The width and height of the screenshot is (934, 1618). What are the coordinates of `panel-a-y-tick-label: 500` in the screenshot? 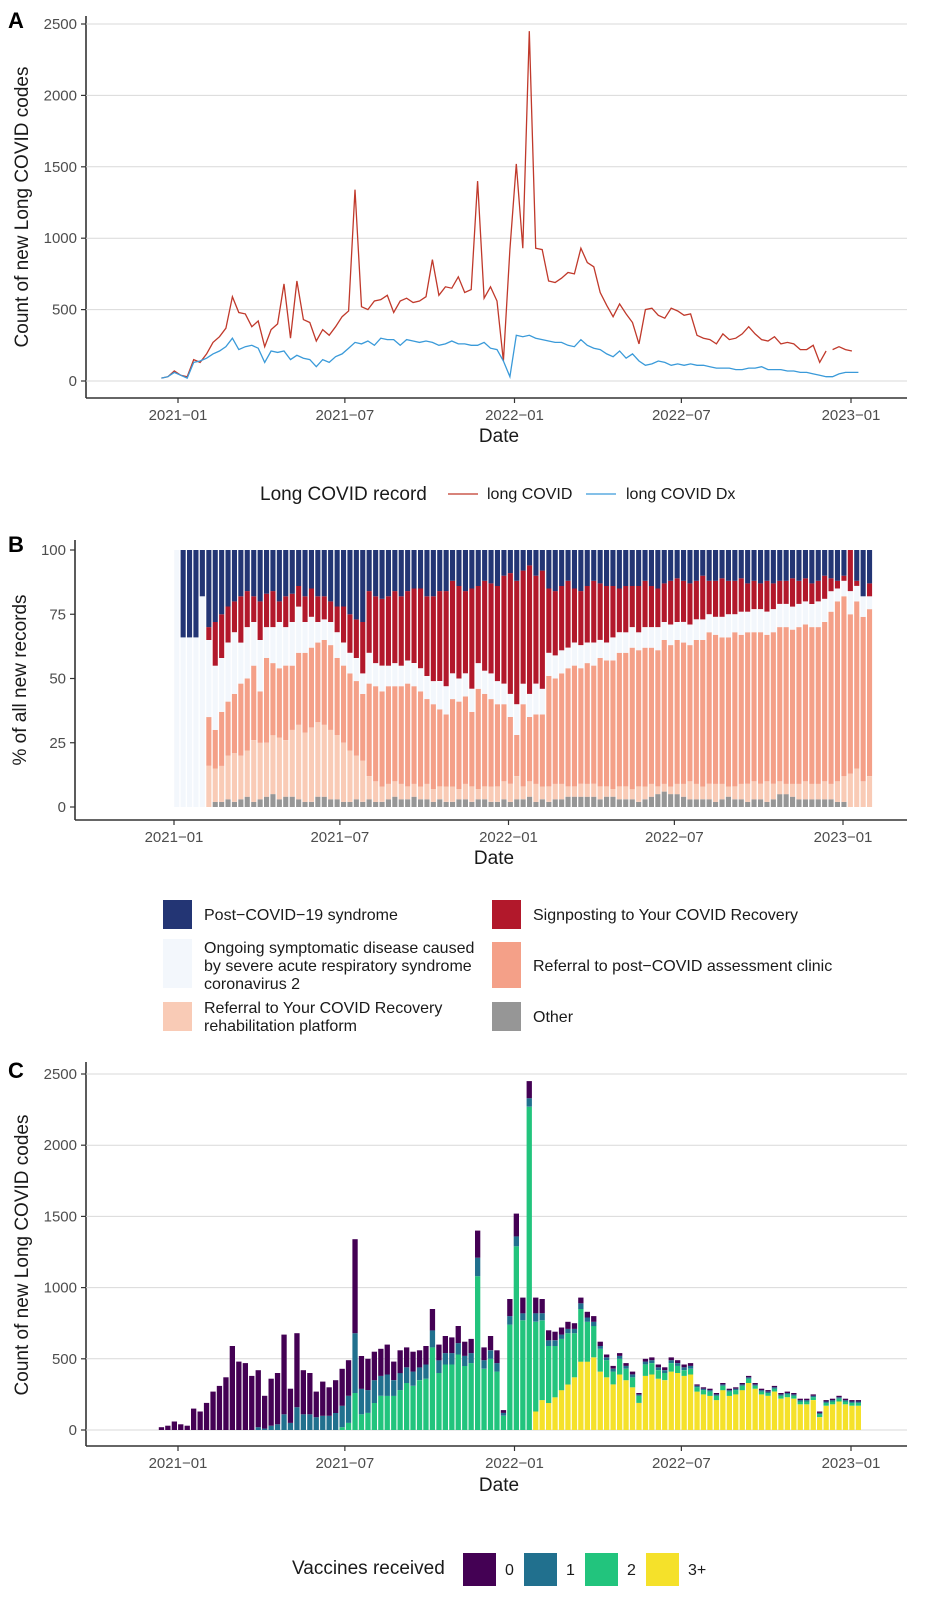 It's located at (64, 310).